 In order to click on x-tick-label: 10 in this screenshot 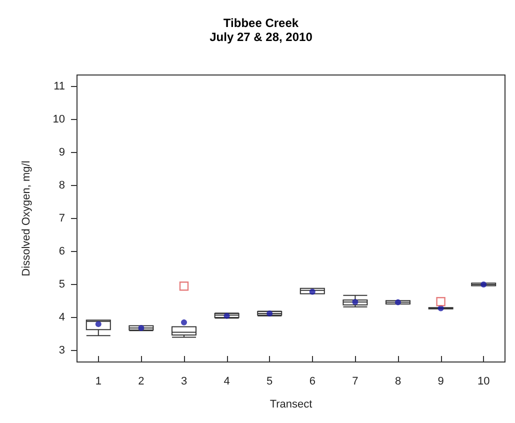, I will do `click(483, 382)`.